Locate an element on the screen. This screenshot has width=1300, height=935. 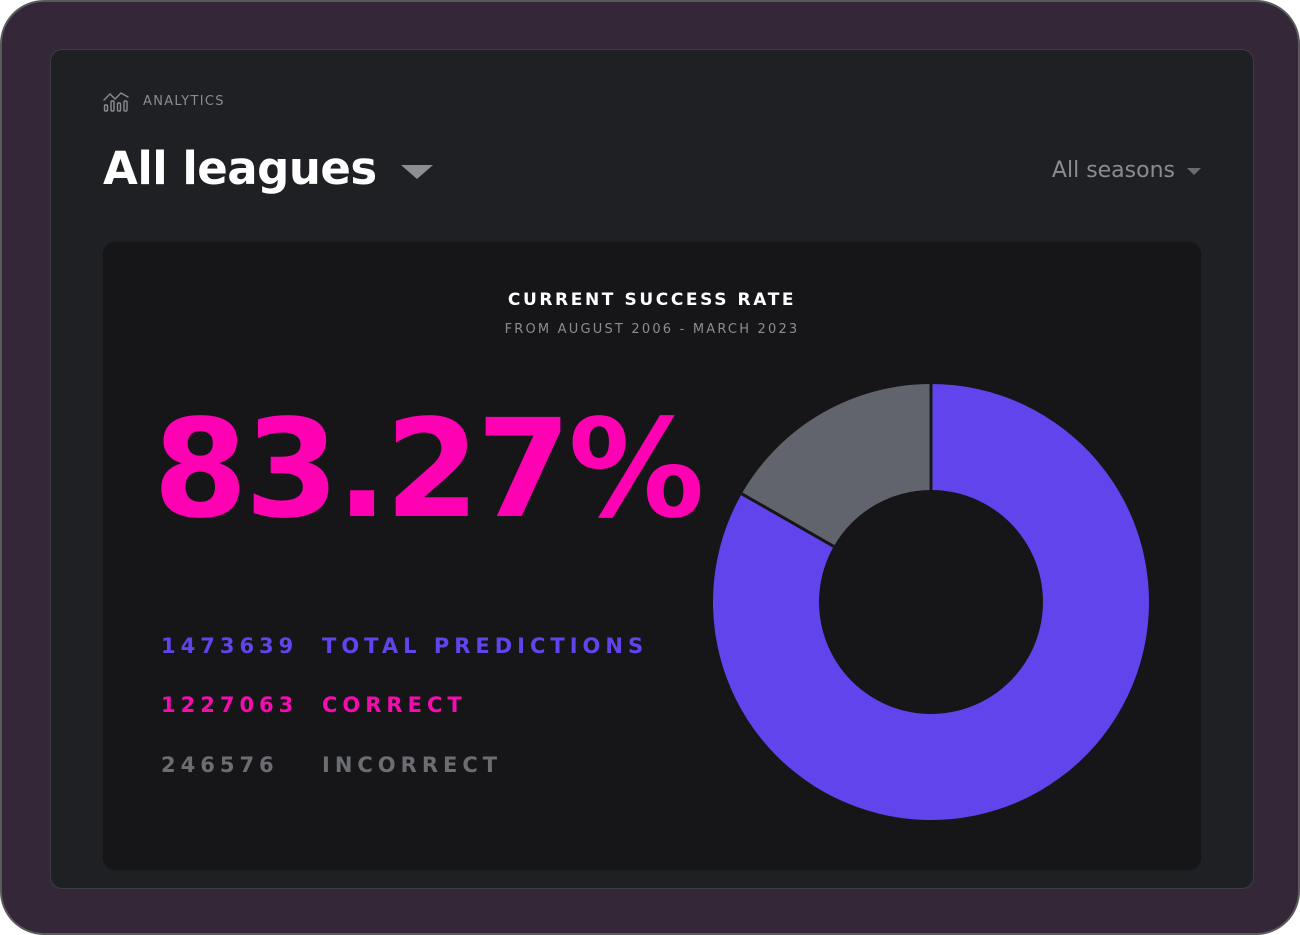
stat-label: INCORRECT is located at coordinates (412, 764).